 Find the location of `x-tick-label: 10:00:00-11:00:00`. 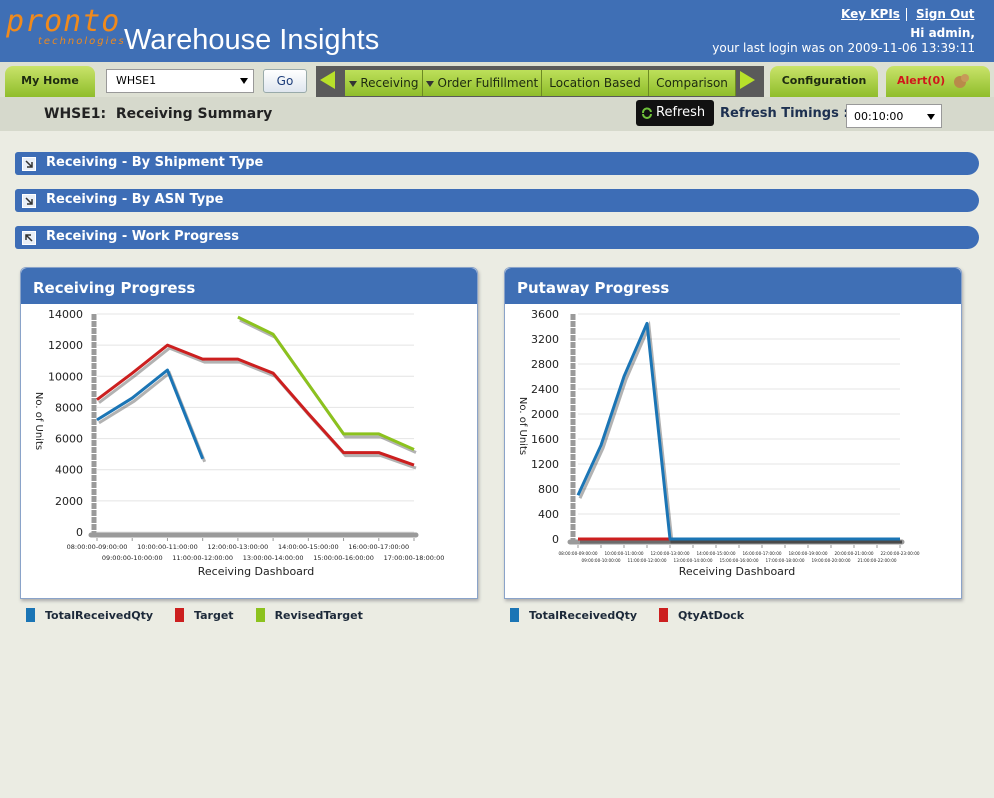

x-tick-label: 10:00:00-11:00:00 is located at coordinates (167, 547).